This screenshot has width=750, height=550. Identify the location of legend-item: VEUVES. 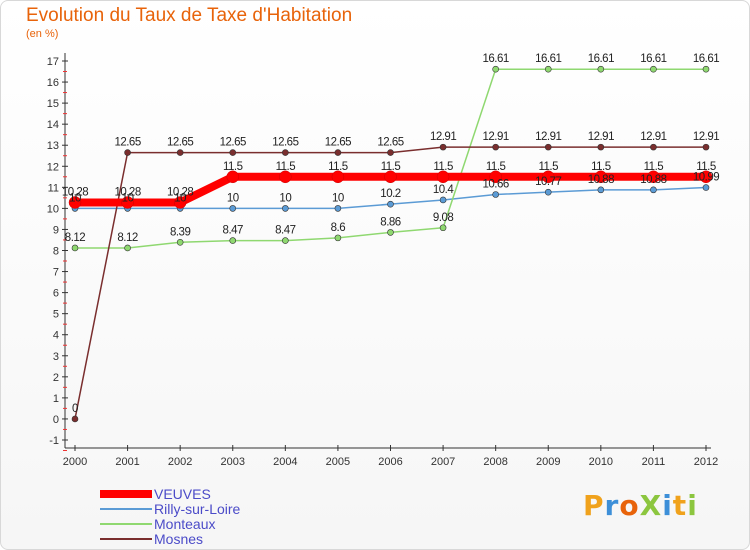
(170, 493).